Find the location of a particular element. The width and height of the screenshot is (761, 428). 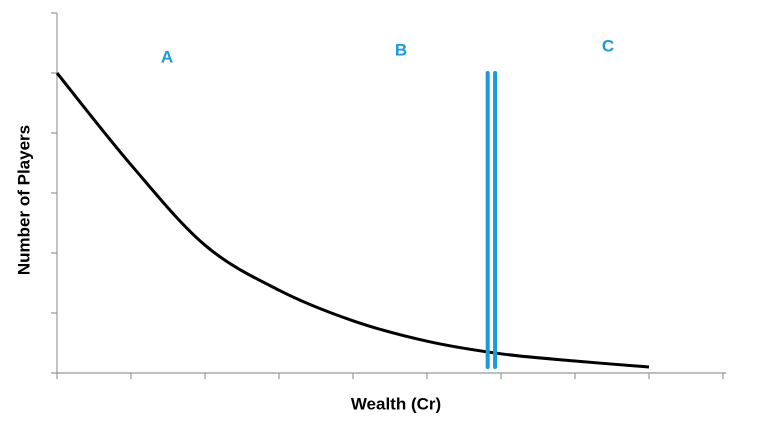

y-axis-title: Number of Players is located at coordinates (23, 200).